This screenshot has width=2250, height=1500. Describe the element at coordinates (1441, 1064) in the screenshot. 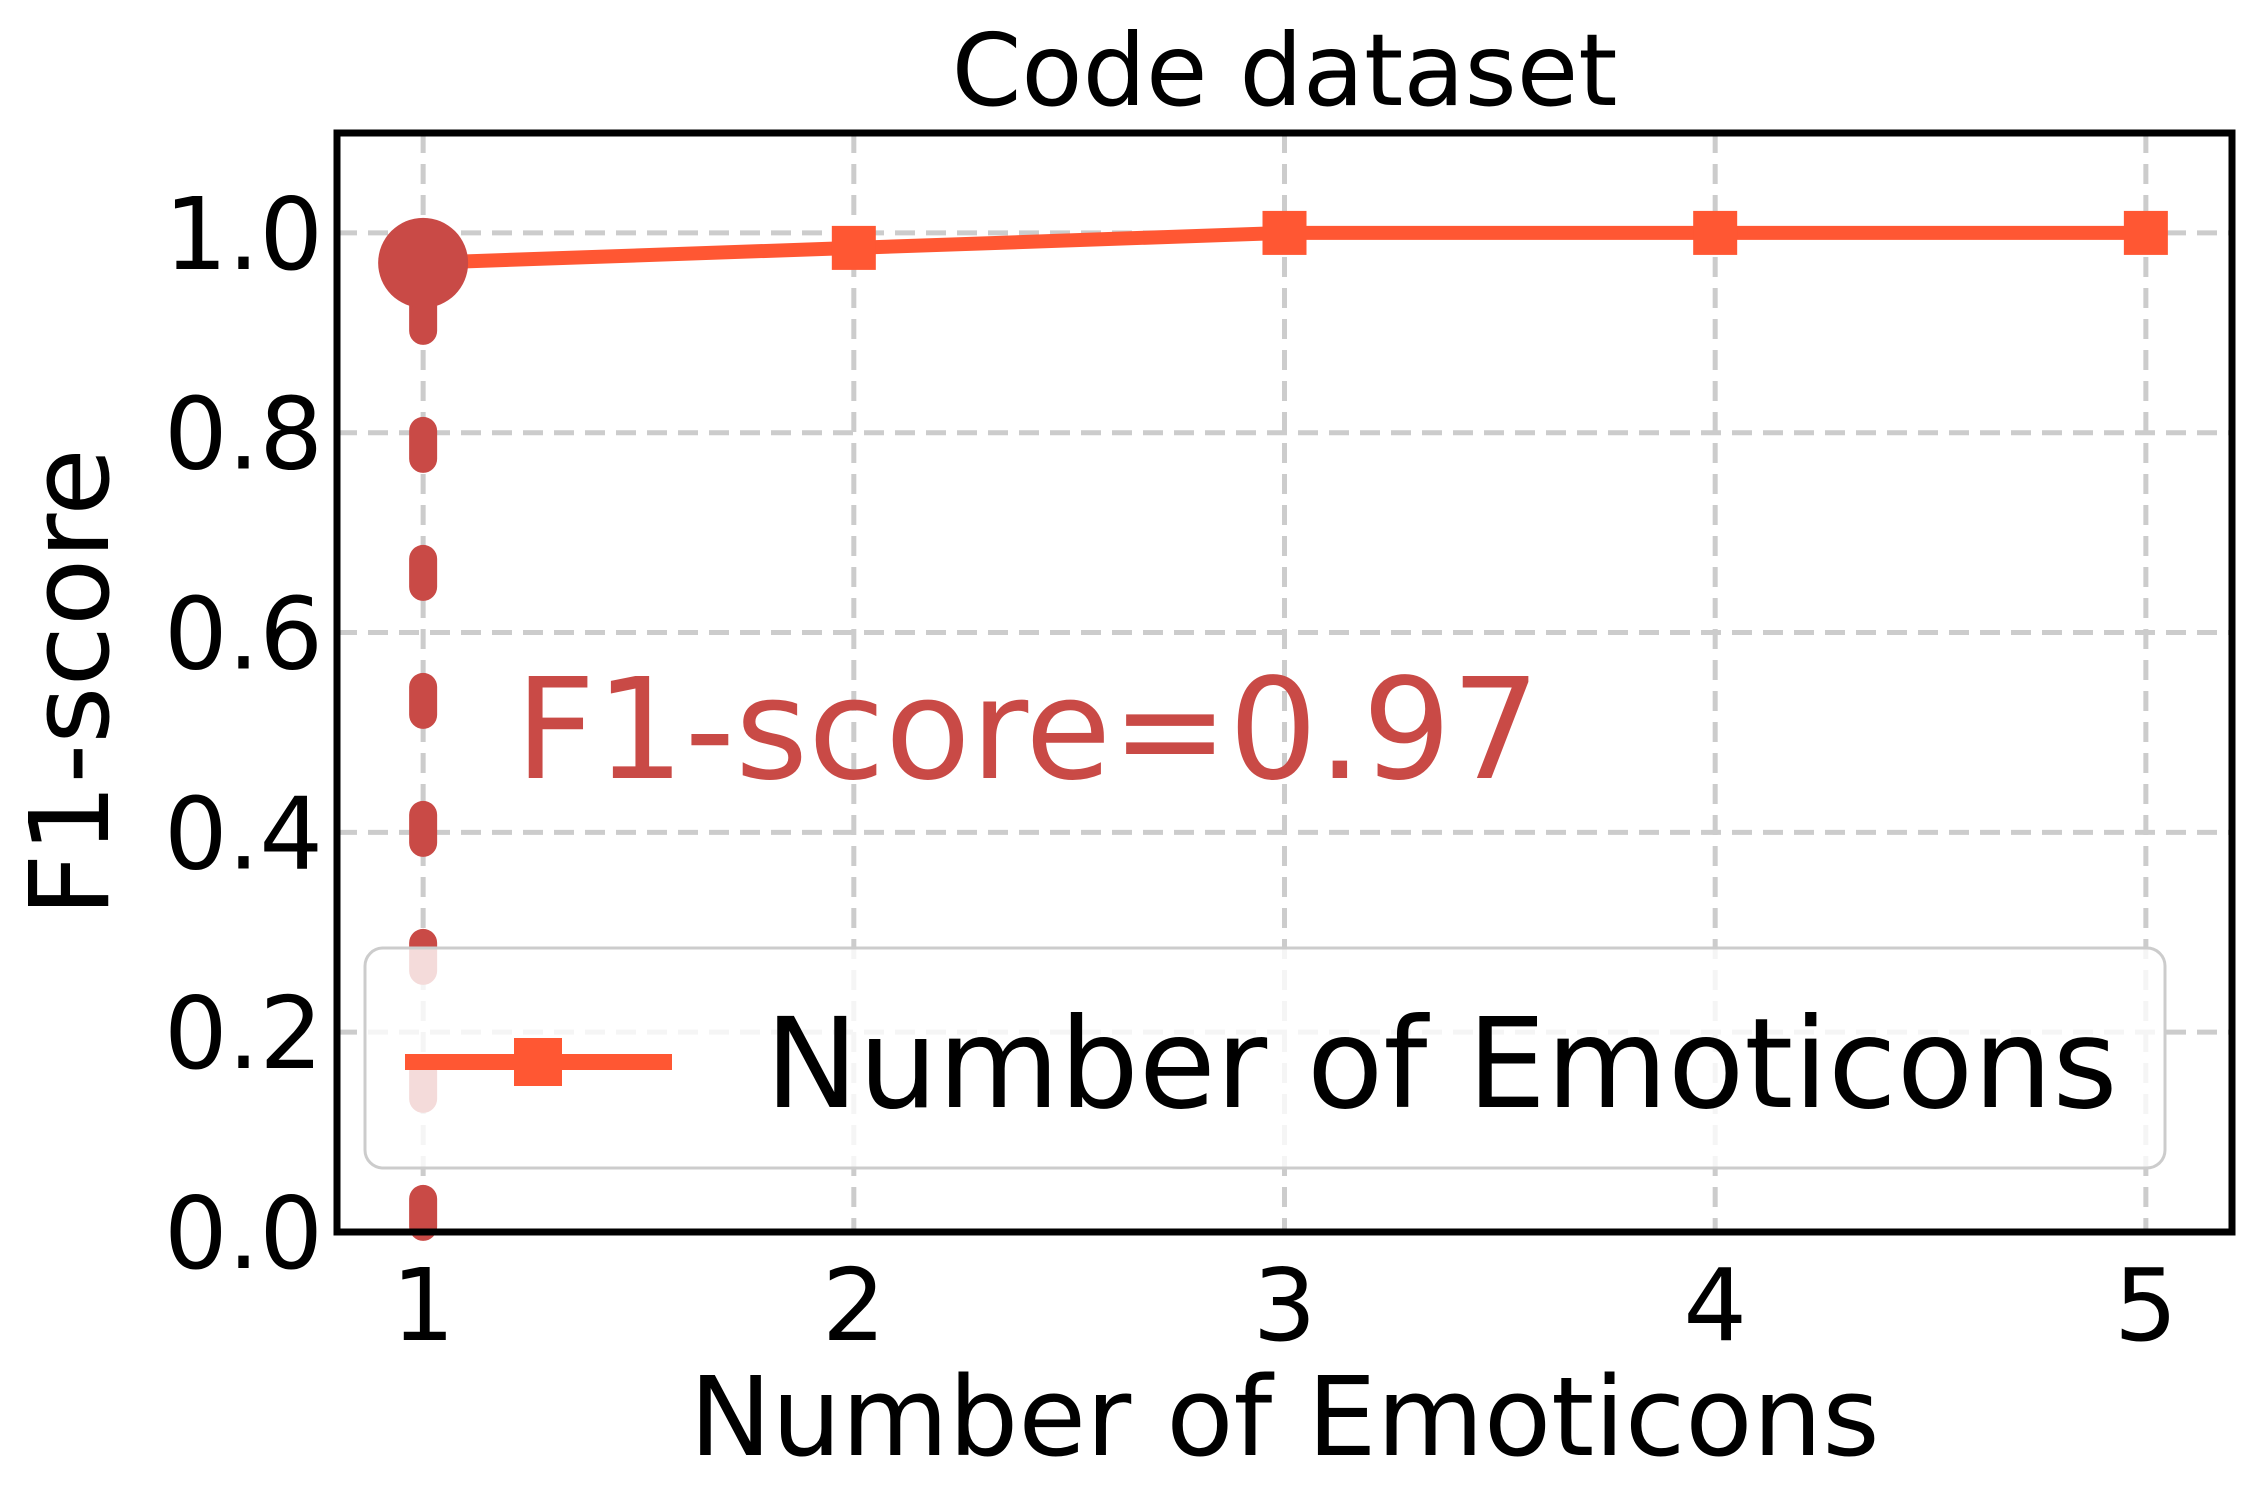

I see `legend-label: Number of Emoticons` at that location.